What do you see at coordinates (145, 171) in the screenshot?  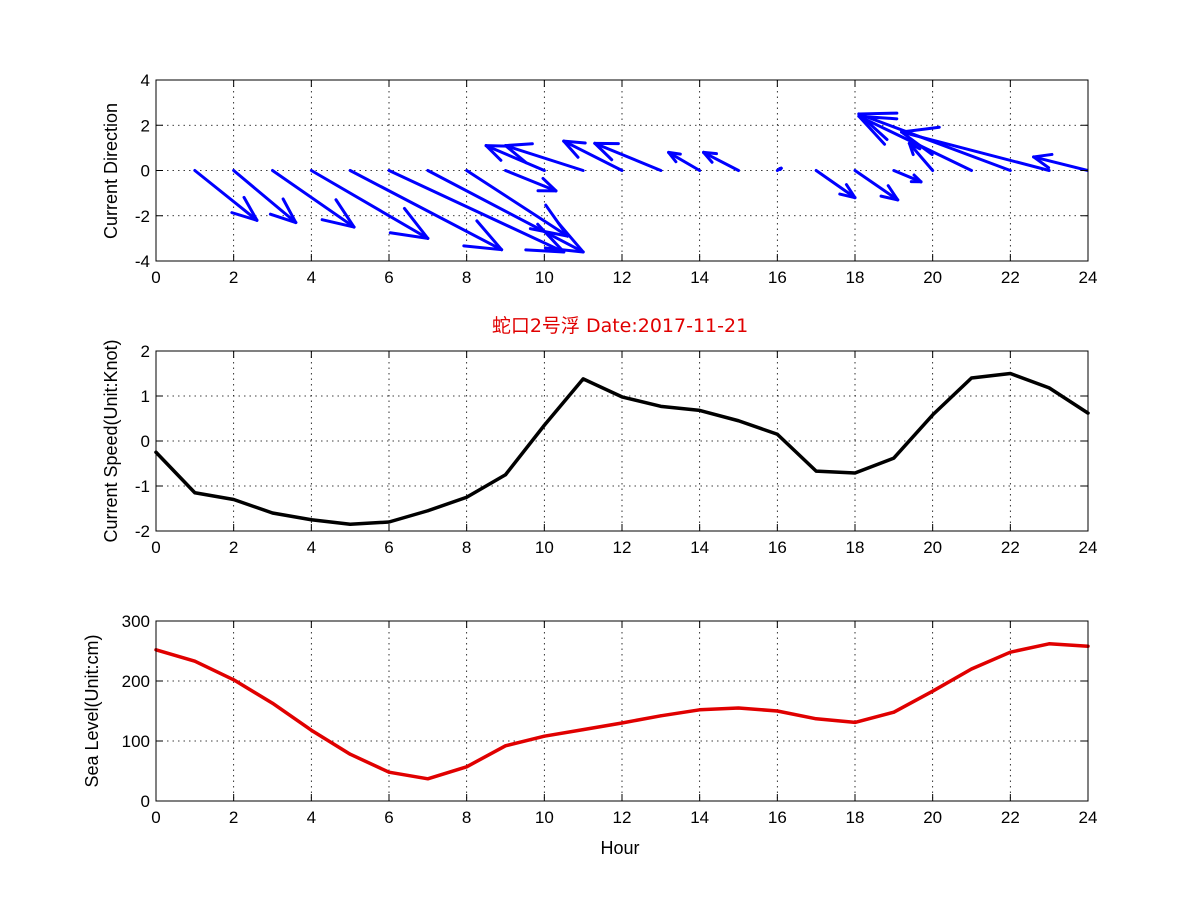 I see `current-direction-ytick-label: 0` at bounding box center [145, 171].